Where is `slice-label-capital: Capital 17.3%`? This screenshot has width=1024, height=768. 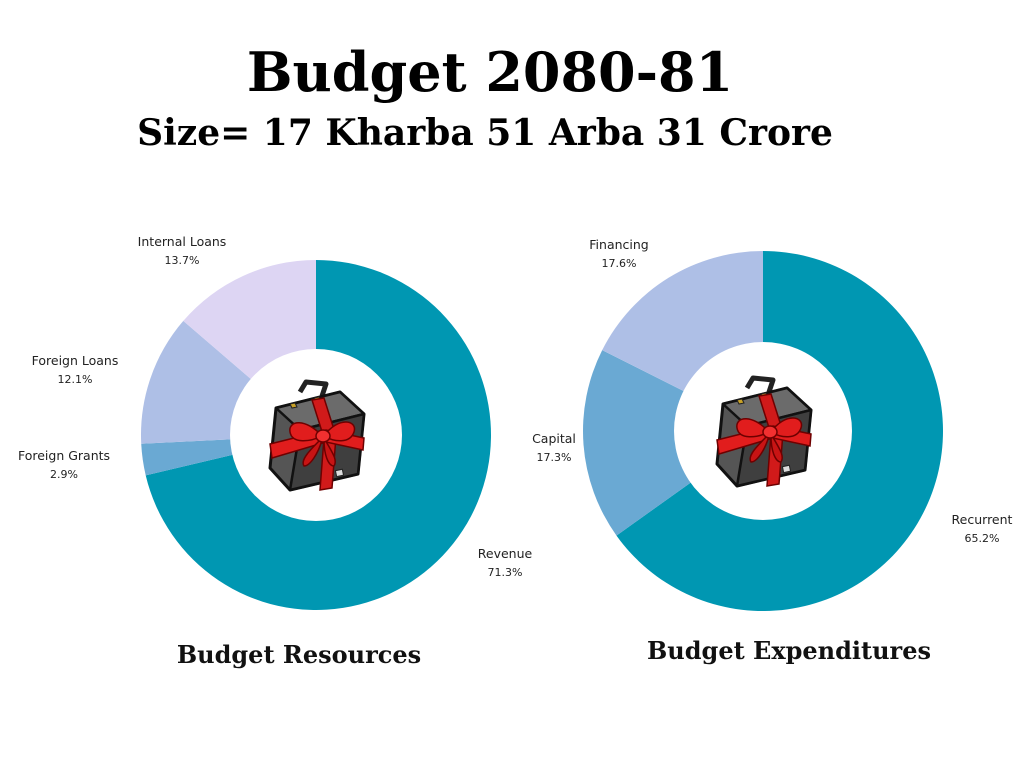
slice-label-capital: Capital 17.3% is located at coordinates (554, 447).